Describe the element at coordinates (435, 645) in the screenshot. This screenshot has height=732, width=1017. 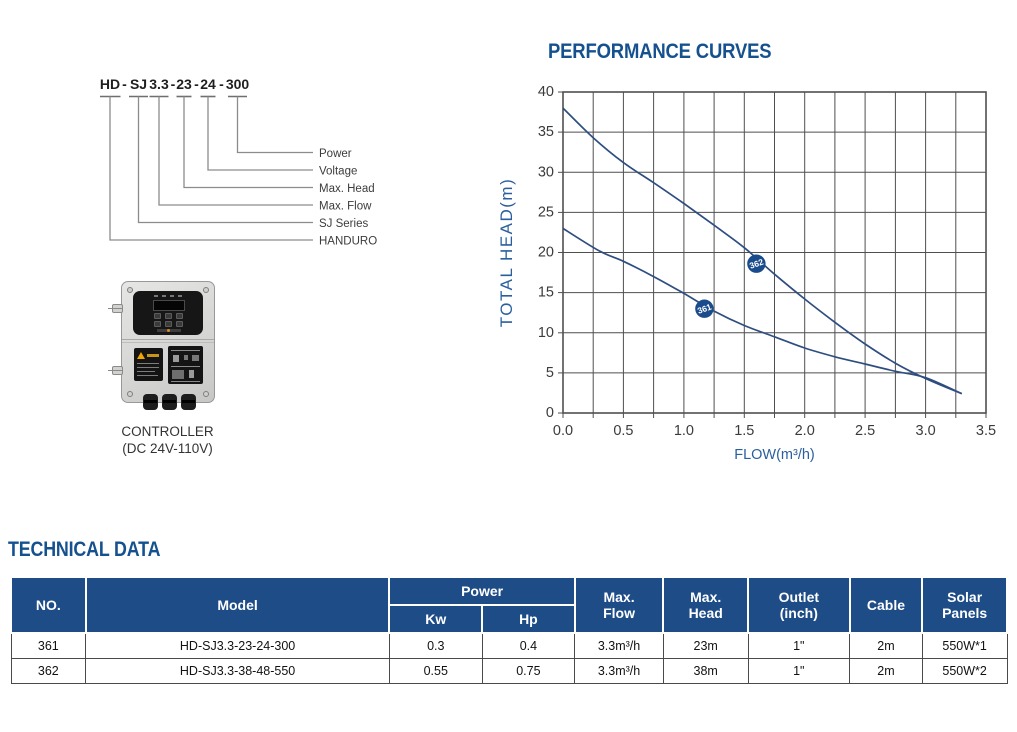
I see `table-cell: 0.3` at that location.